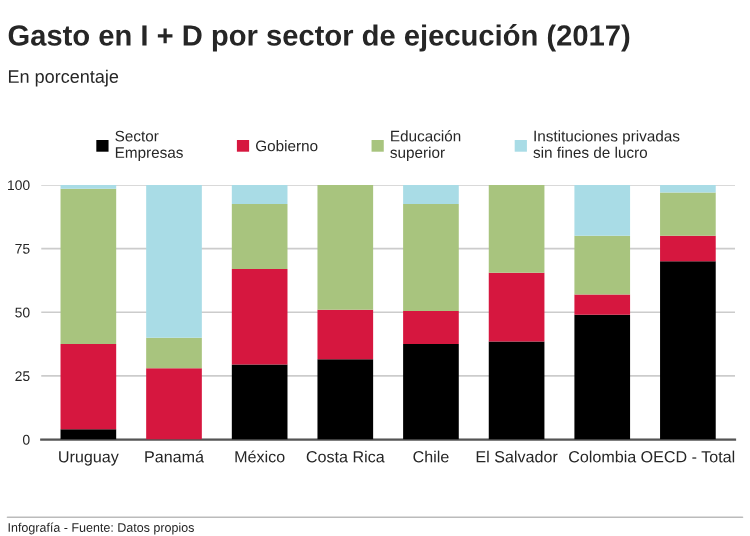  What do you see at coordinates (517, 456) in the screenshot?
I see `x-tick-label: El Salvador` at bounding box center [517, 456].